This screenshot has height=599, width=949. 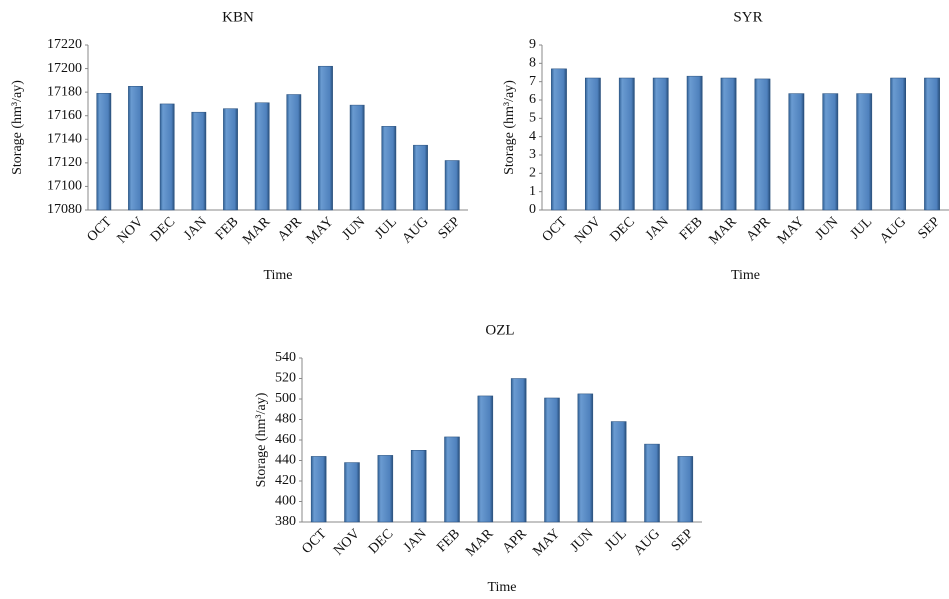 I want to click on y-tick-label: 6, so click(x=532, y=99).